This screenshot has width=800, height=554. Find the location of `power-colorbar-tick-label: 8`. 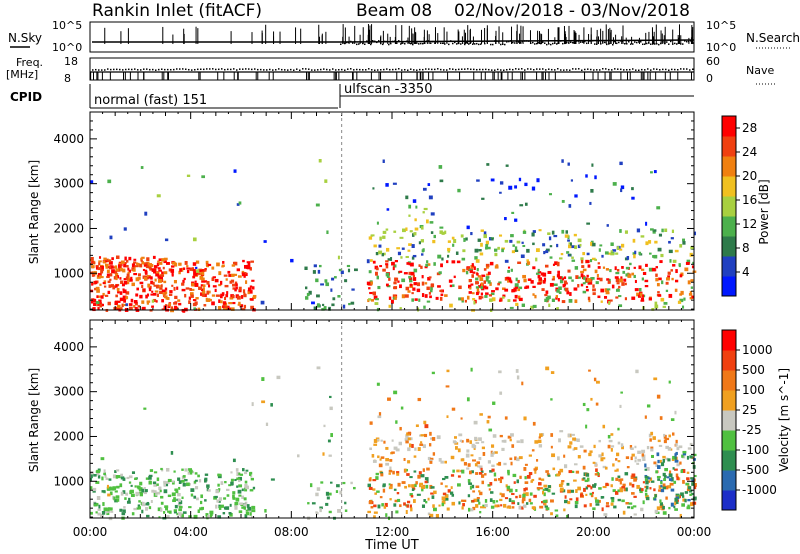

power-colorbar-tick-label: 8 is located at coordinates (746, 248).